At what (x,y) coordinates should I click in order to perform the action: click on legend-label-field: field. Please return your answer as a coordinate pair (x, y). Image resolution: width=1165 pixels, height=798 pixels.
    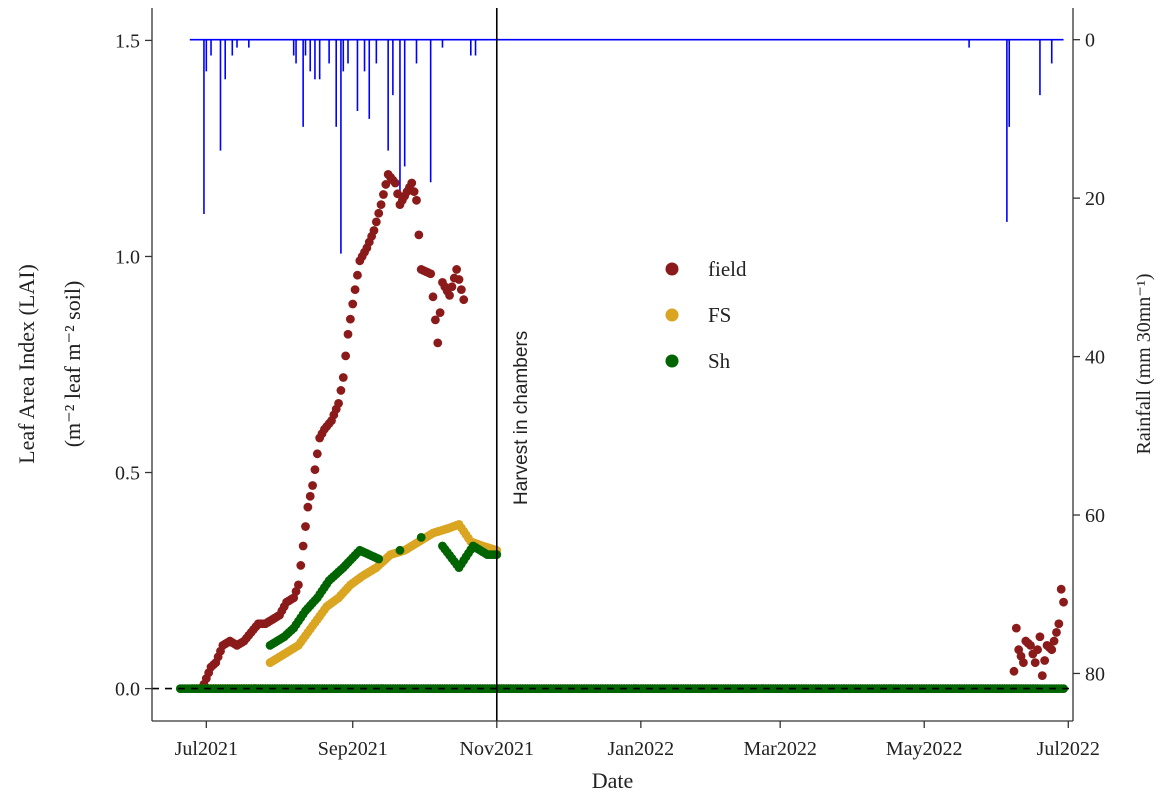
    Looking at the image, I should click on (727, 269).